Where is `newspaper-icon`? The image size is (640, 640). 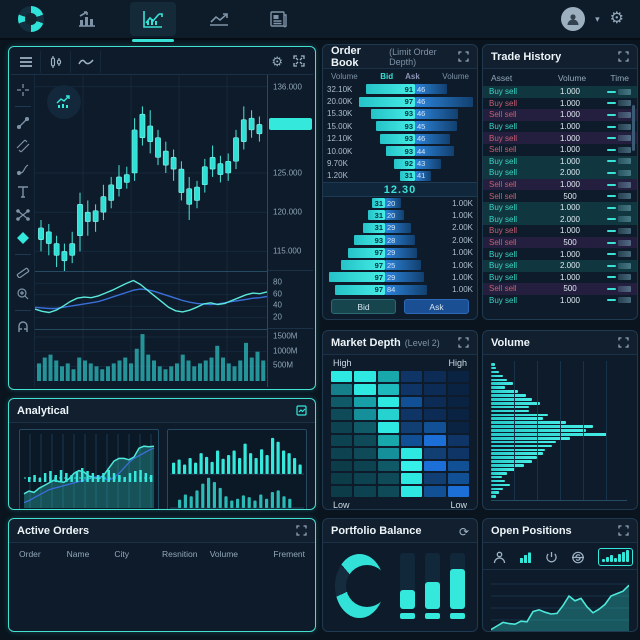
newspaper-icon is located at coordinates (279, 19).